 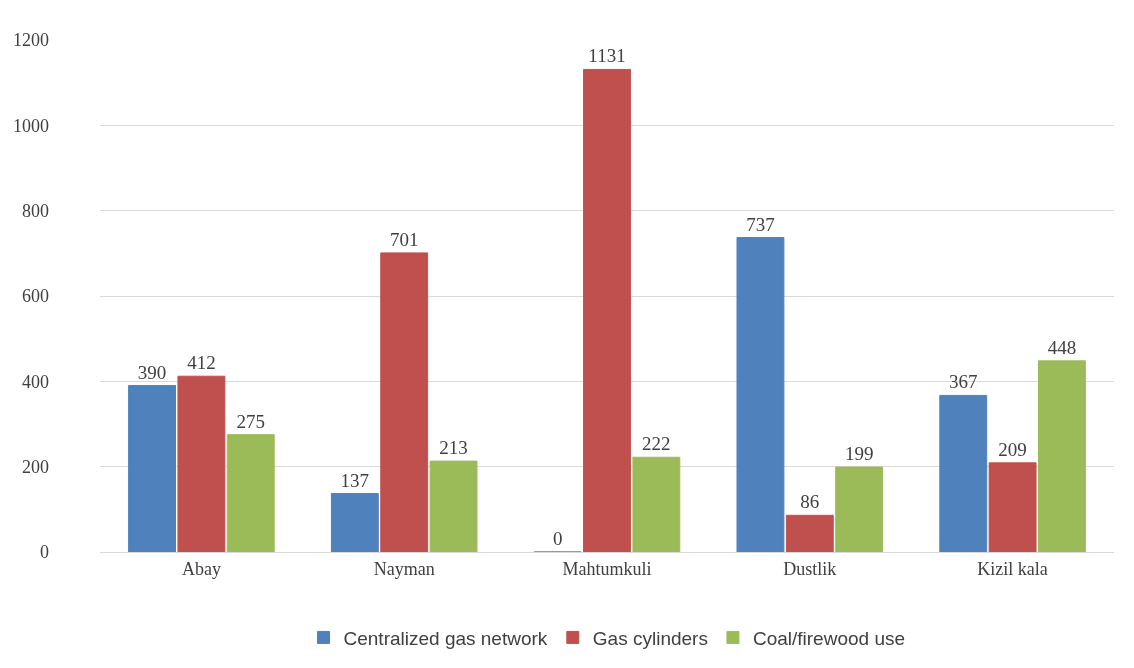 What do you see at coordinates (1062, 347) in the screenshot?
I see `data-label: 448` at bounding box center [1062, 347].